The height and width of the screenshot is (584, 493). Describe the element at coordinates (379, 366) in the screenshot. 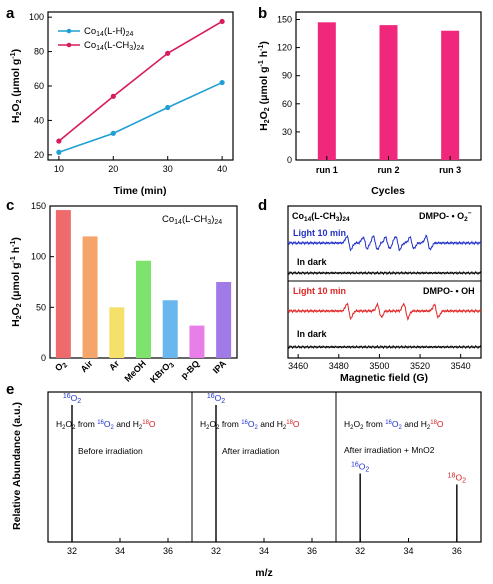

I see `x-tick-label-d: 3500` at that location.